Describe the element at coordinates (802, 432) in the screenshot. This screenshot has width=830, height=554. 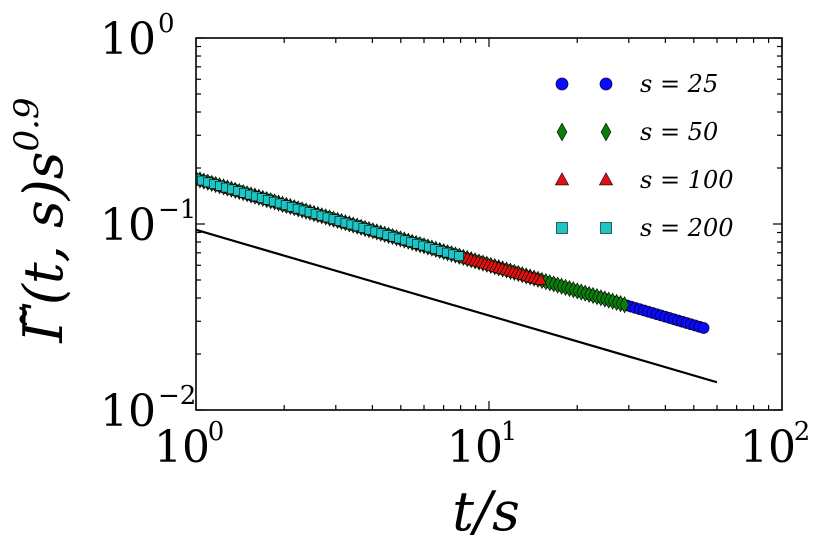
I see `x-tick-exponent: 2` at that location.